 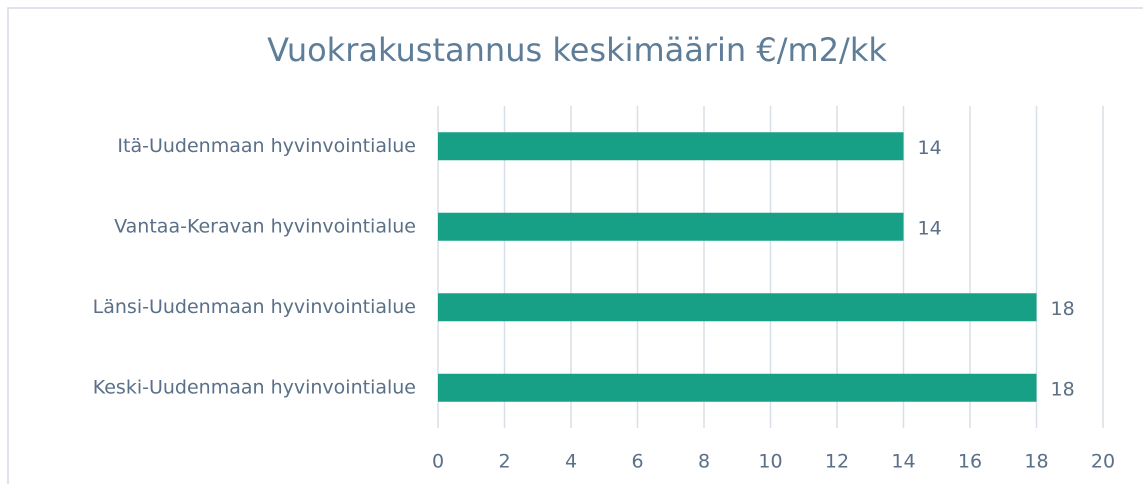 What do you see at coordinates (1036, 462) in the screenshot?
I see `x-tick-label: 18` at bounding box center [1036, 462].